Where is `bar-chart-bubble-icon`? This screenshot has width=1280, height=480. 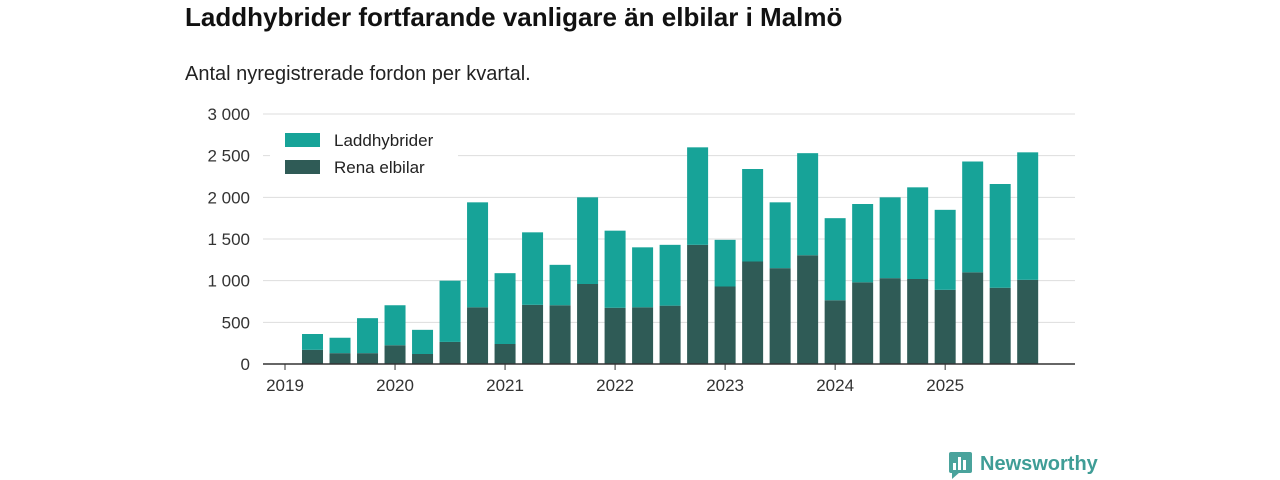 bar-chart-bubble-icon is located at coordinates (960, 465).